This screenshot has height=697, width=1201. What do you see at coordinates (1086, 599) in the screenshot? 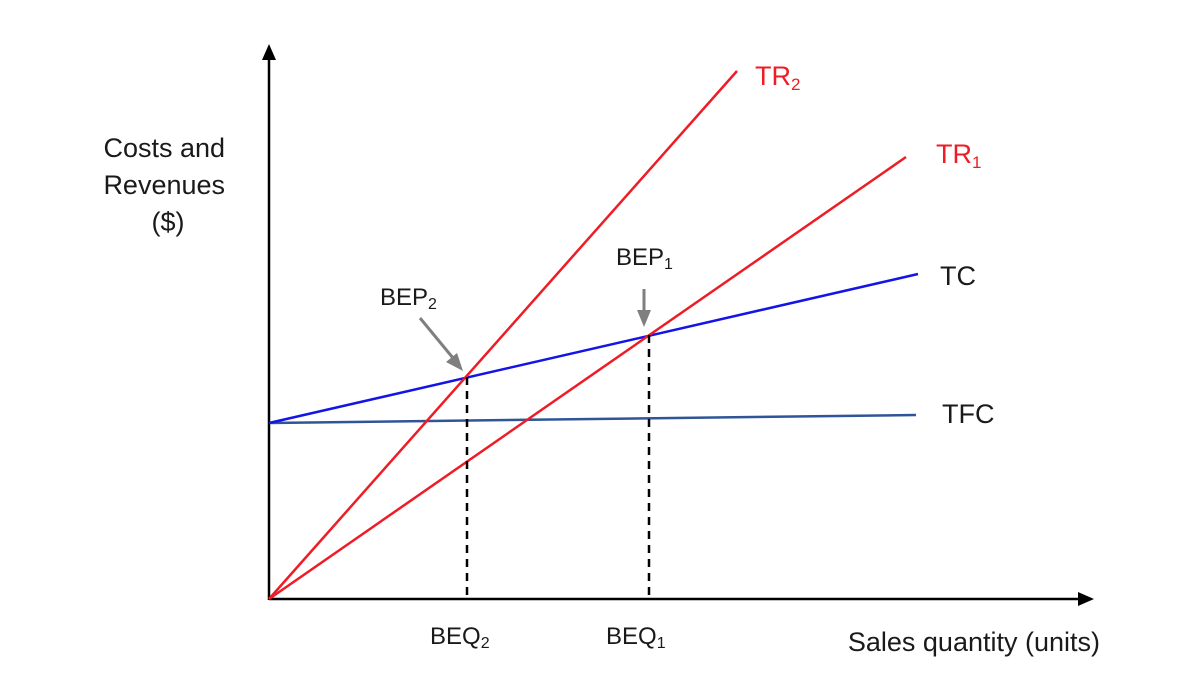
I see `x-axis-arrowhead` at bounding box center [1086, 599].